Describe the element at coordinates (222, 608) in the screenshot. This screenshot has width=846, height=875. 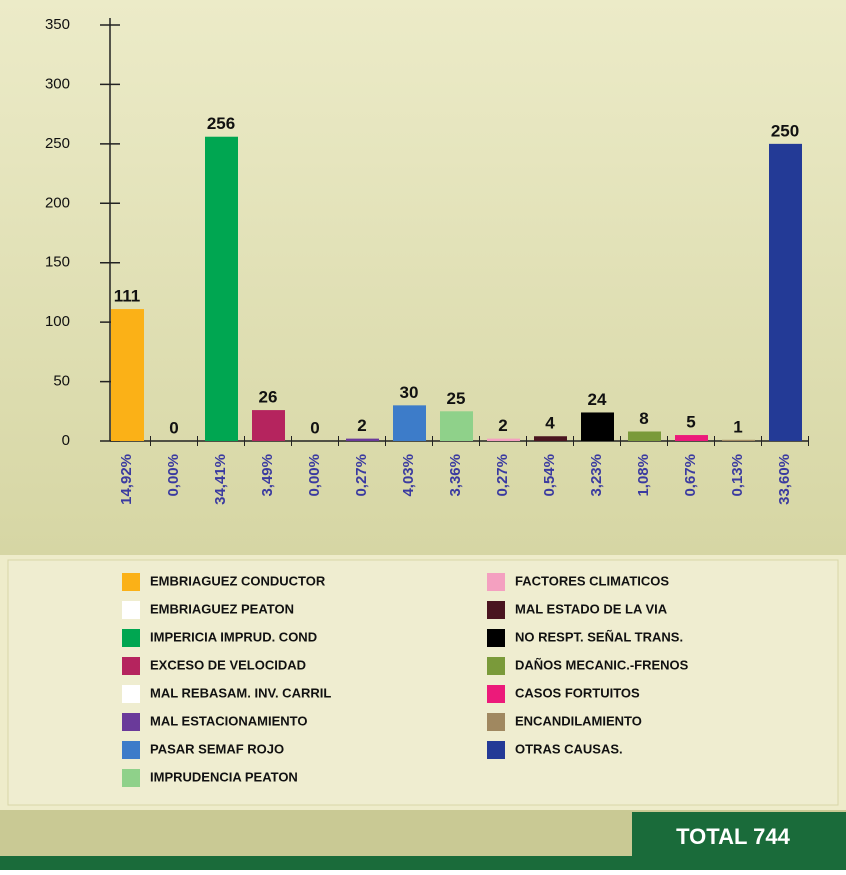
I see `legend-label: EMBRIAGUEZ PEATON` at that location.